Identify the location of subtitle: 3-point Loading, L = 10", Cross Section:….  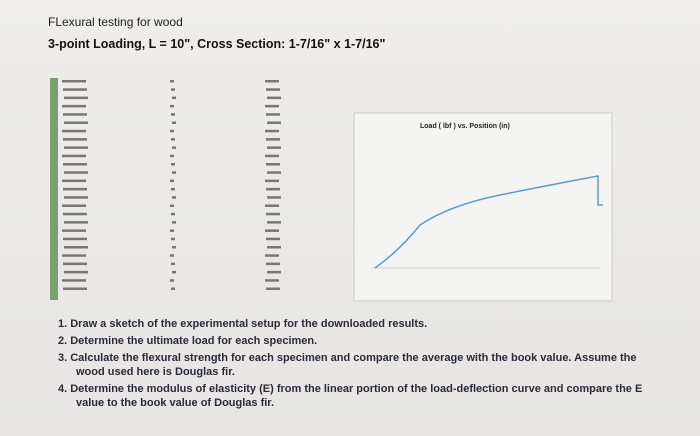
(217, 44).